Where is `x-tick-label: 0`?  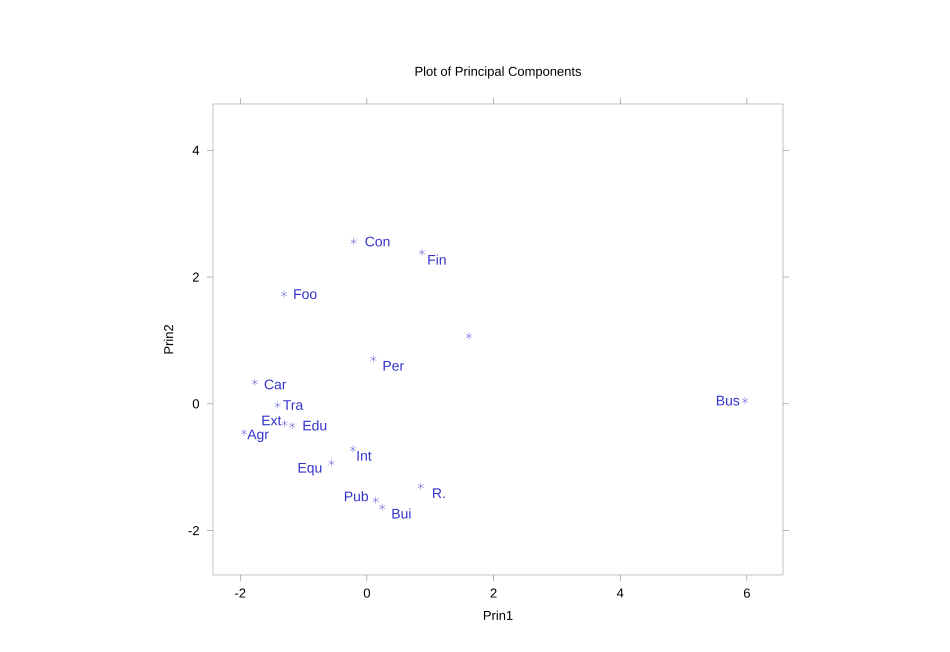 x-tick-label: 0 is located at coordinates (367, 593).